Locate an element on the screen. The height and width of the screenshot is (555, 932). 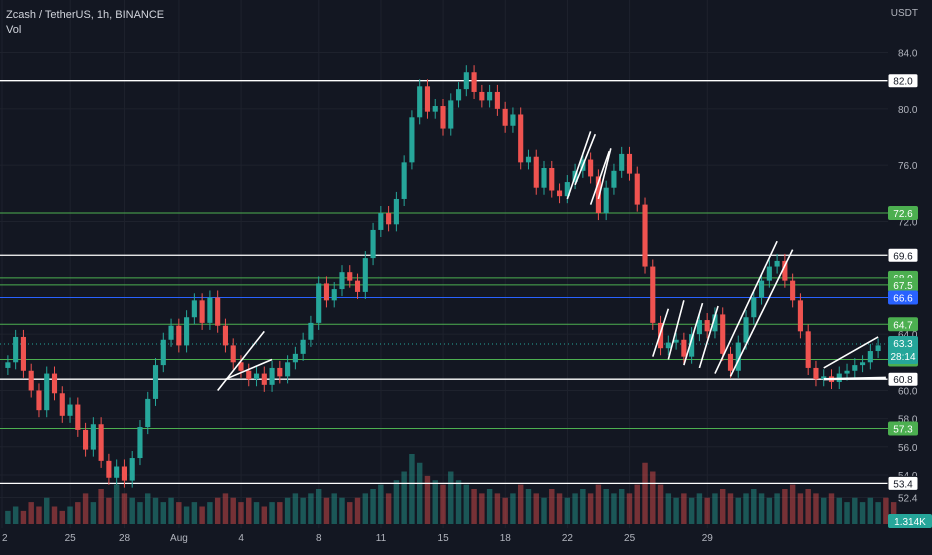
symbol-title: Zcash / TetherUS, 1h, BINANCE is located at coordinates (85, 15).